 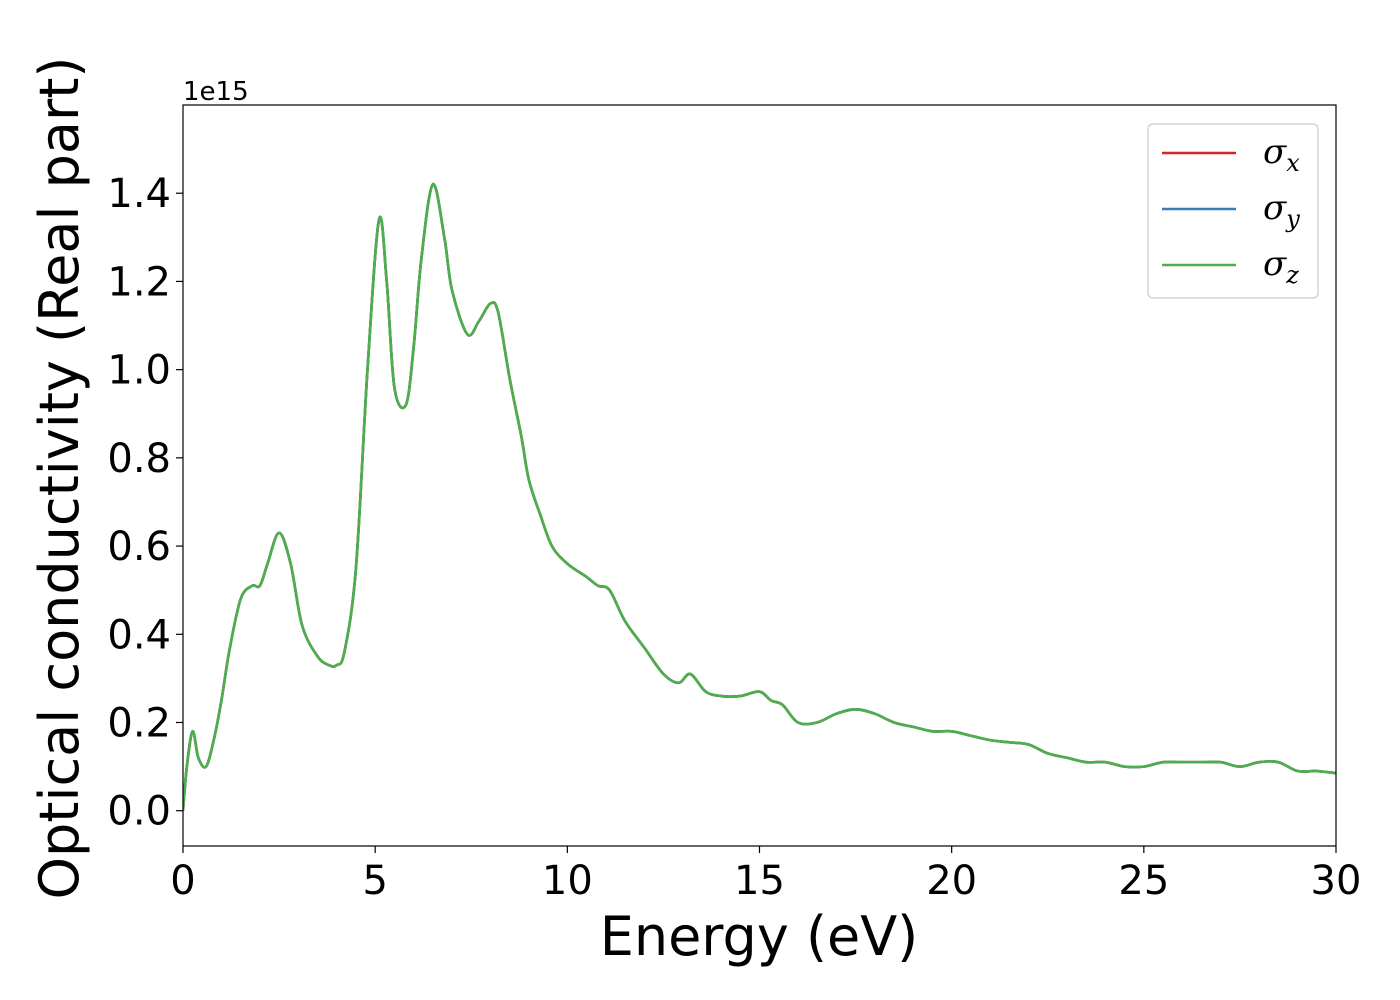 What do you see at coordinates (139, 194) in the screenshot?
I see `y-tick-label: 1.4` at bounding box center [139, 194].